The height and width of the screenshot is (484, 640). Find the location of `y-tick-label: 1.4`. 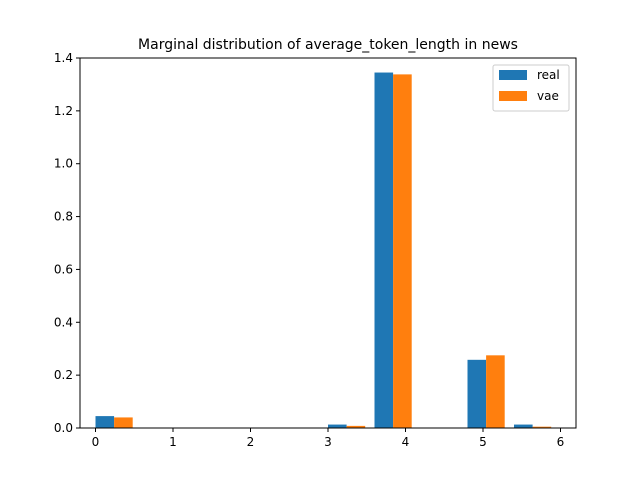

y-tick-label: 1.4 is located at coordinates (63, 58).